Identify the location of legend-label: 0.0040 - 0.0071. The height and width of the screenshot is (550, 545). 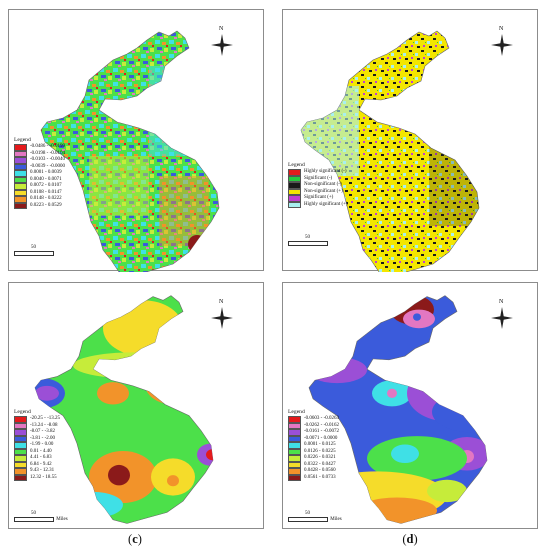
(46, 179).